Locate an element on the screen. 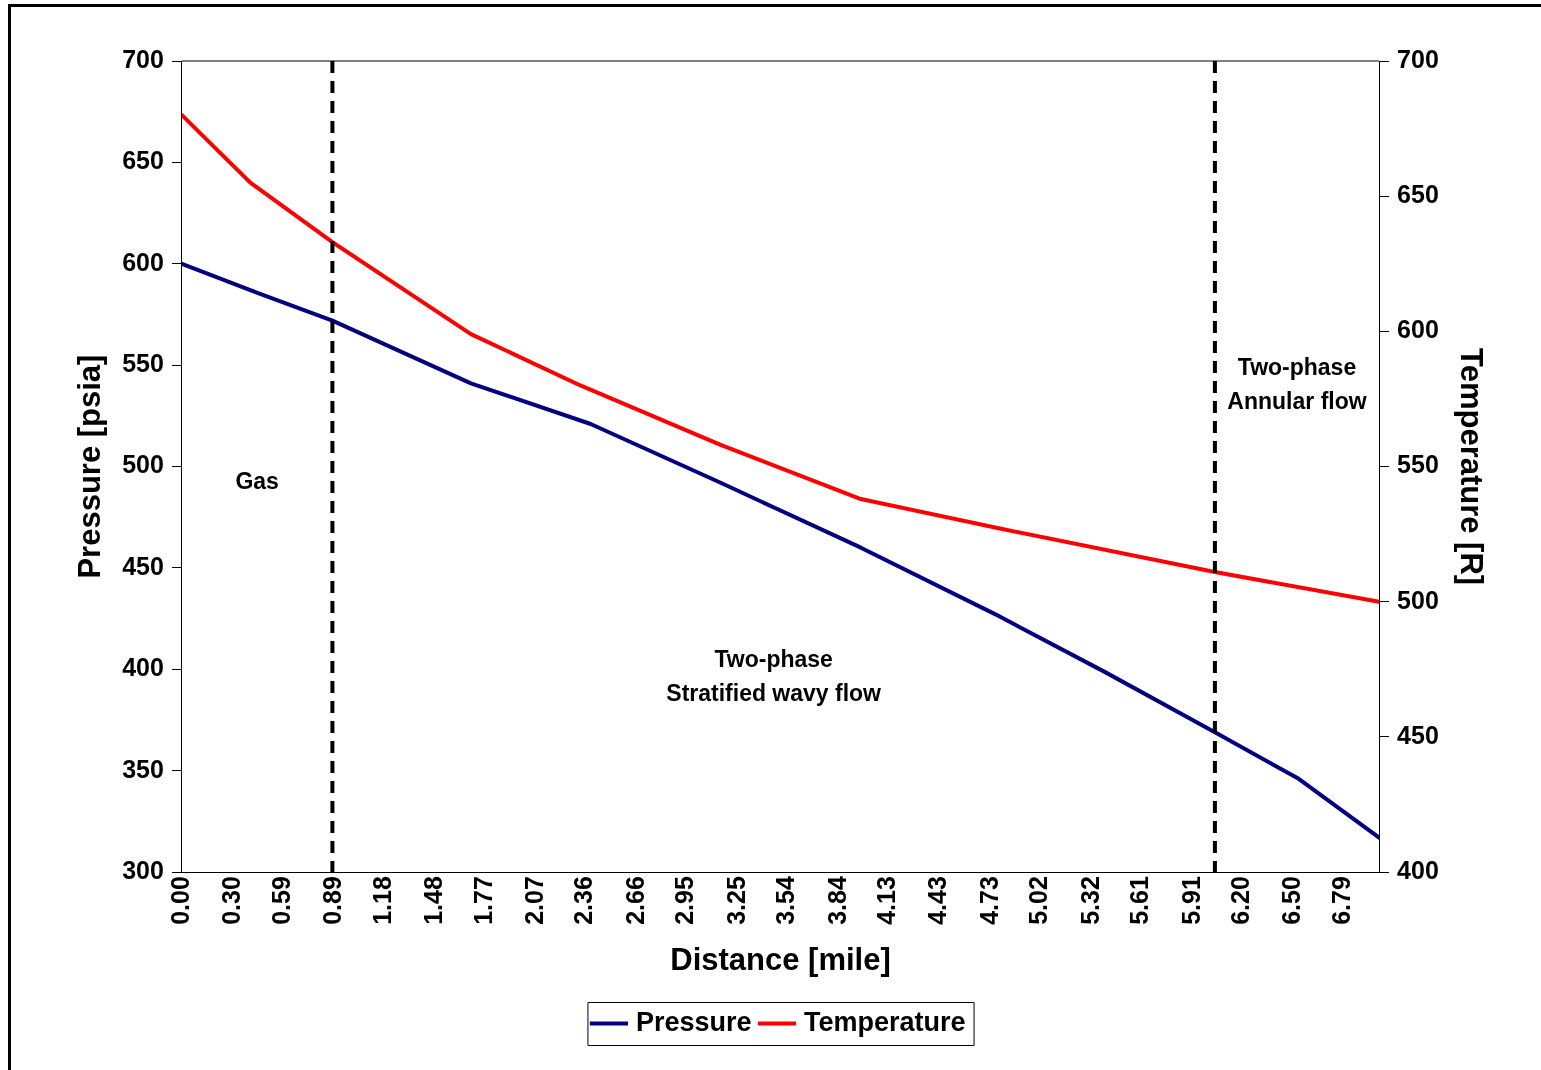 The image size is (1541, 1070). x-tick-label: 1.48 is located at coordinates (432, 900).